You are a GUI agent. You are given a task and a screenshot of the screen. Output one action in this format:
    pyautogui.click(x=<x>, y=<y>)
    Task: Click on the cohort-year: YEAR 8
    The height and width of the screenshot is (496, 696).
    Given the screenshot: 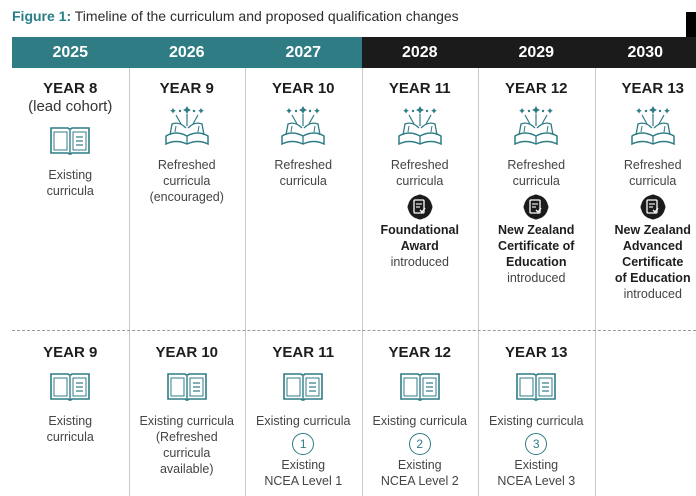 What is the action you would take?
    pyautogui.click(x=70, y=88)
    